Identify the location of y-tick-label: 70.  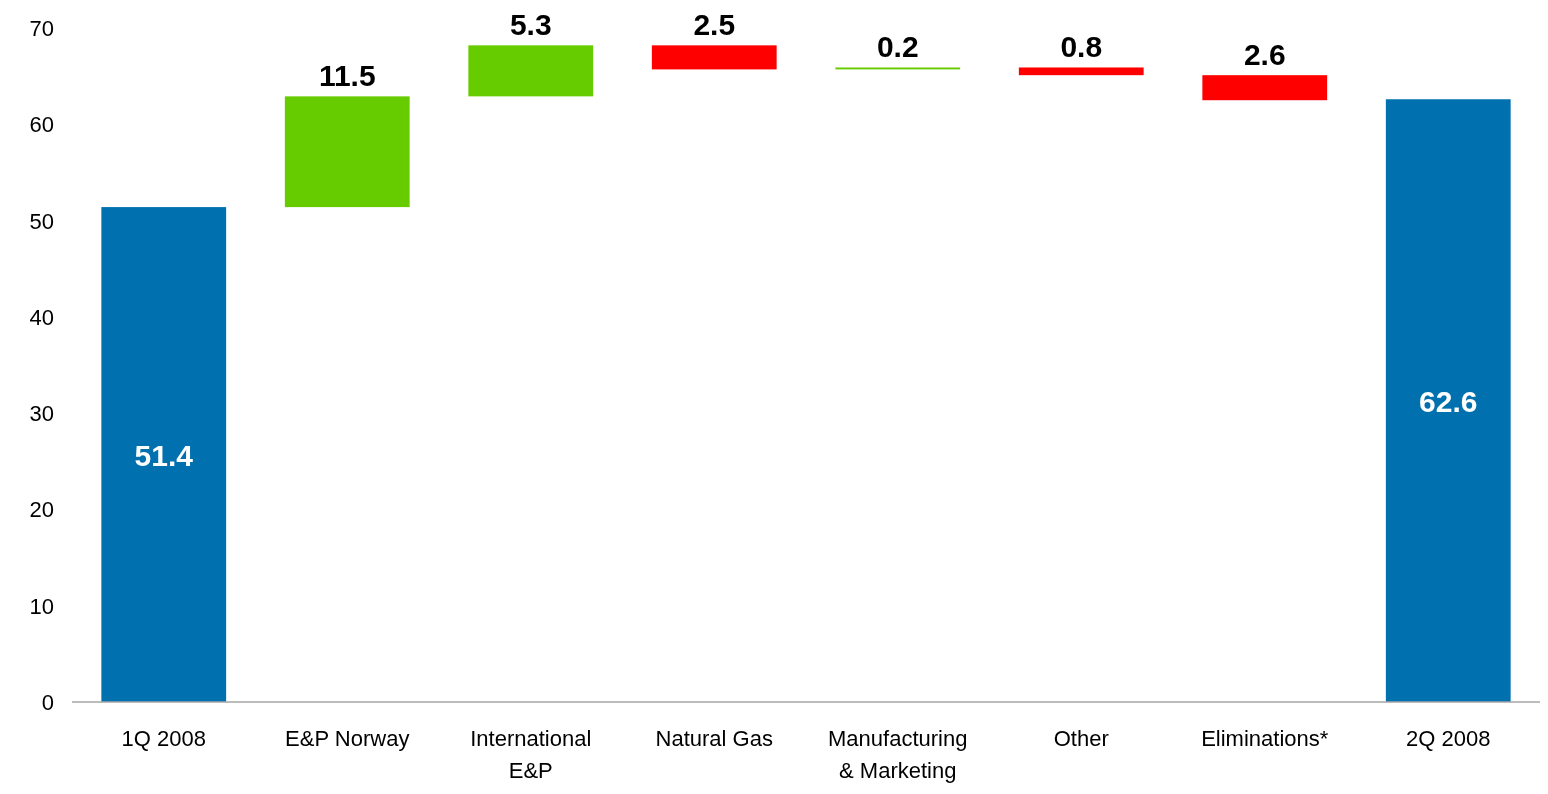
(41, 28).